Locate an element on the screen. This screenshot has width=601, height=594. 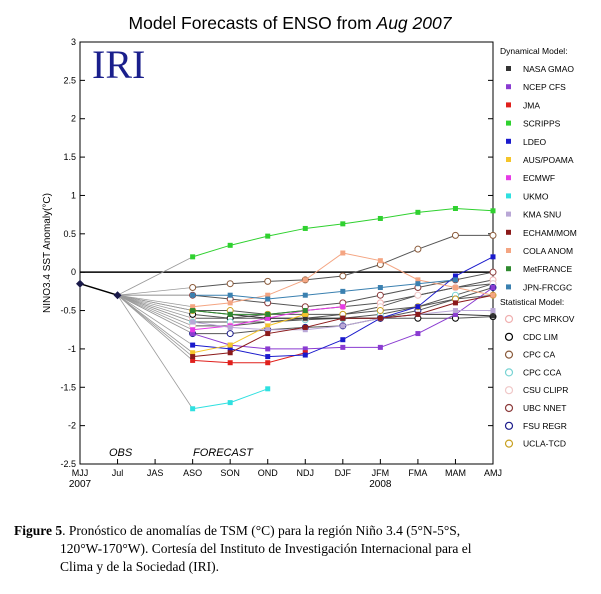
y-tick-label: -0.5 is located at coordinates (68, 311).